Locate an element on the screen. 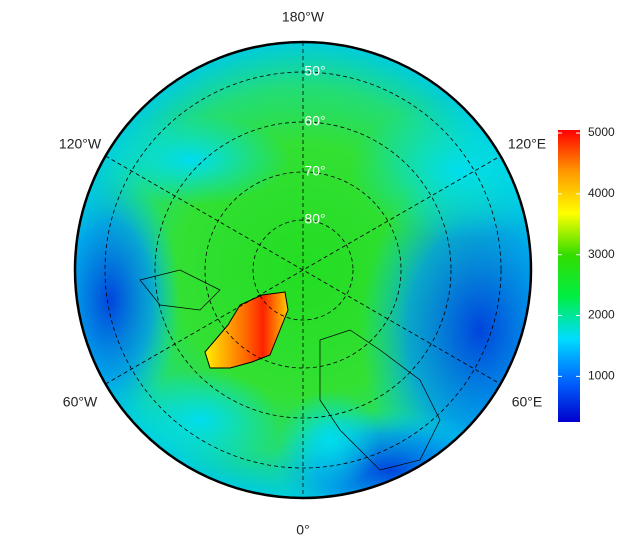  longitude-label: 120°W is located at coordinates (80, 144).